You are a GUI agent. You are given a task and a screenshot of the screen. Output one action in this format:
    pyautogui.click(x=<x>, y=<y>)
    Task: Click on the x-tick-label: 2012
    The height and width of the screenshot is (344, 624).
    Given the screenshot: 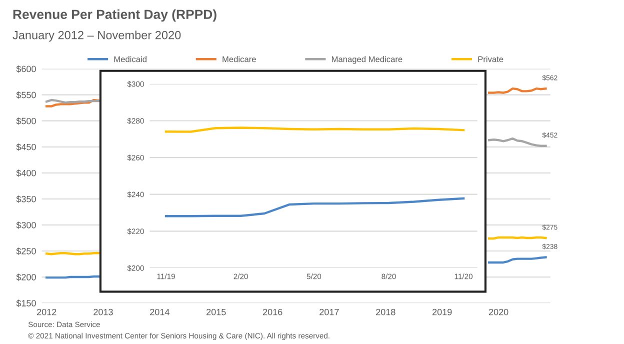 What is the action you would take?
    pyautogui.click(x=46, y=312)
    